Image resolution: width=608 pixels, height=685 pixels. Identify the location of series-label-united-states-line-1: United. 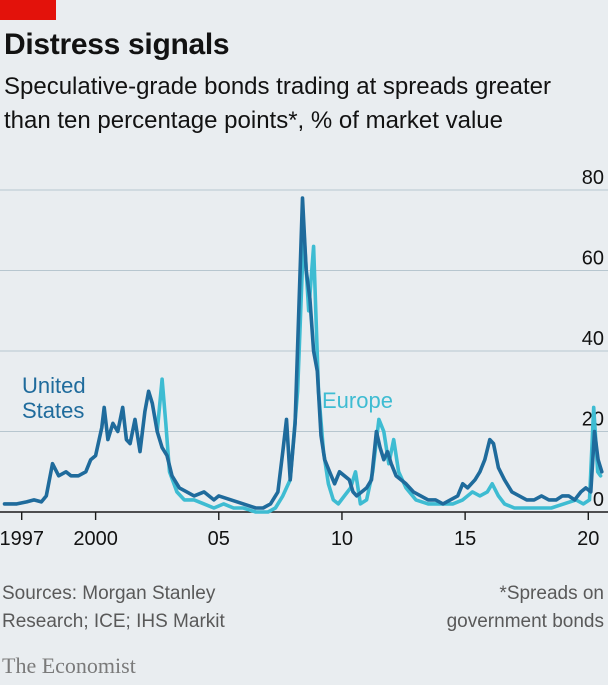
(54, 385).